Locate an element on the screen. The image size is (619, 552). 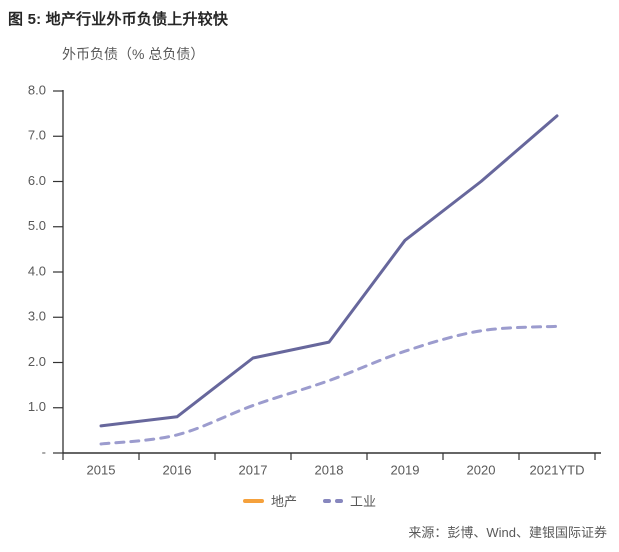
y-tick-label: 3.0 is located at coordinates (37, 316).